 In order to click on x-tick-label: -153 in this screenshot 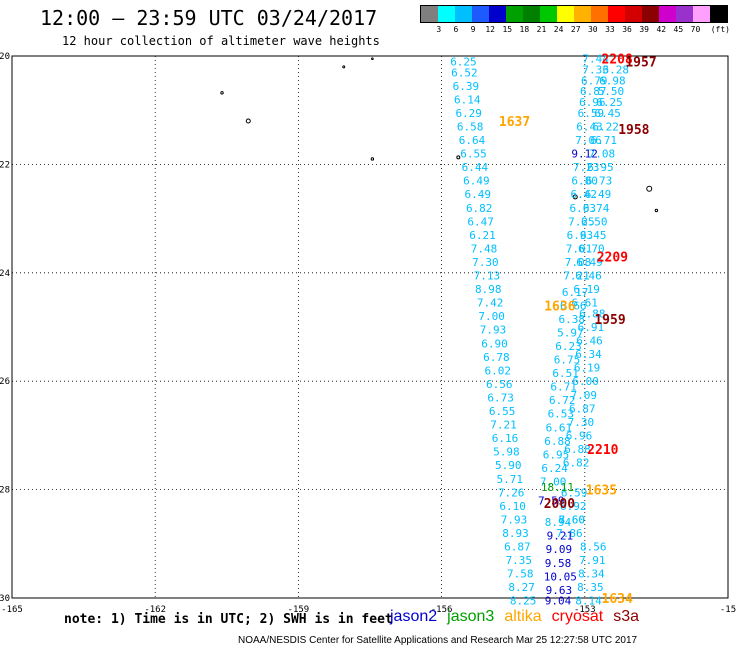, I will do `click(585, 610)`.